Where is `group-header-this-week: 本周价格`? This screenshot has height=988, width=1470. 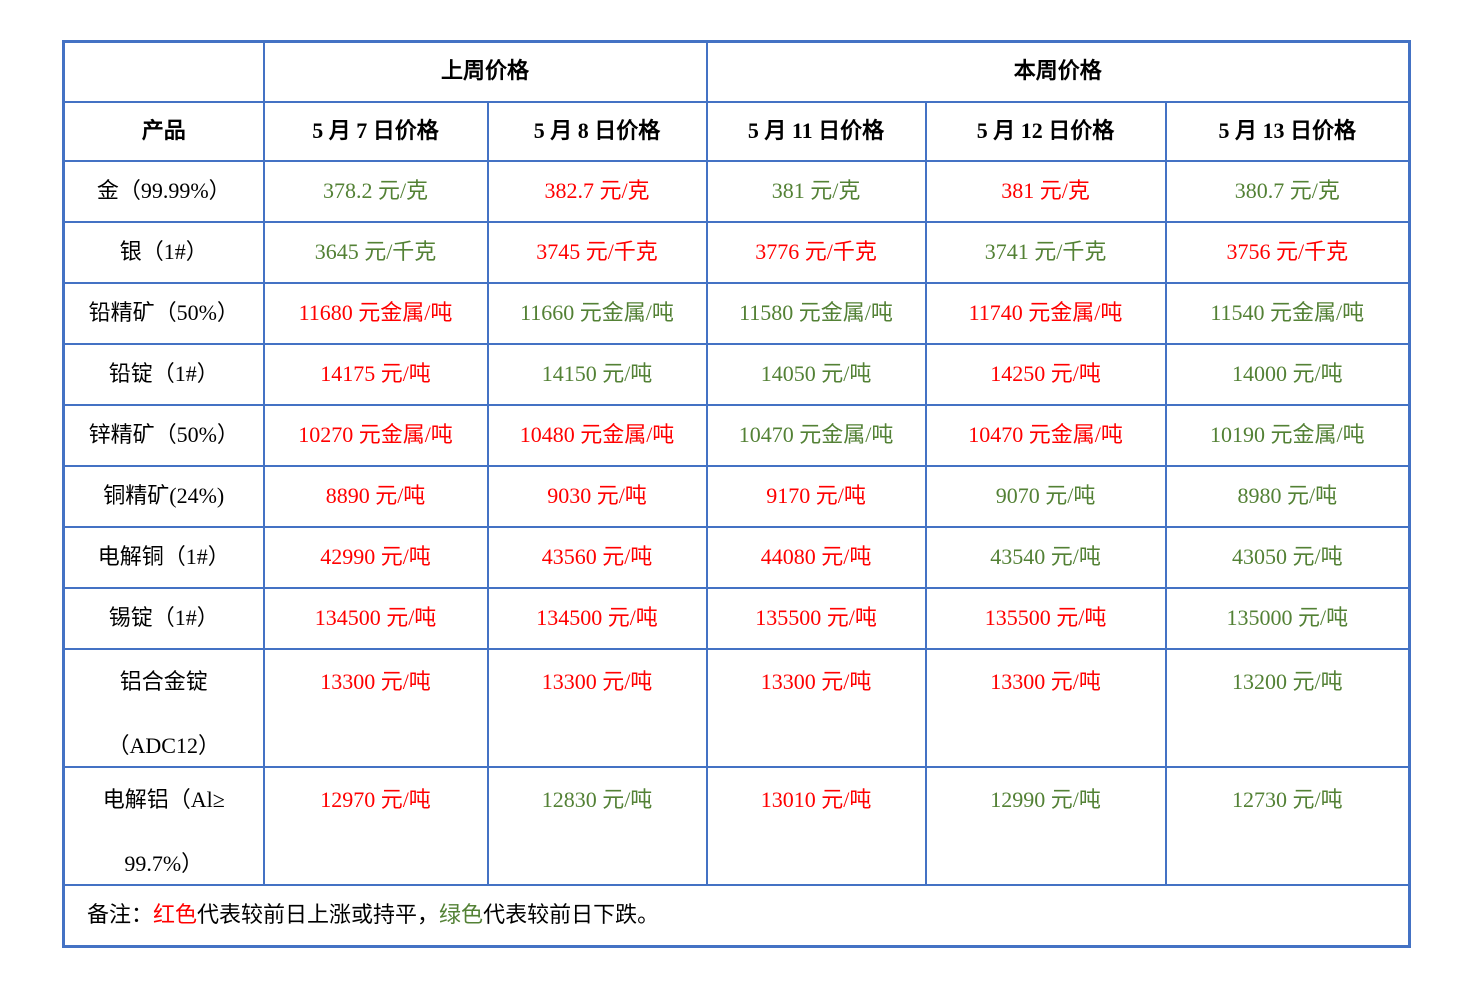
group-header-this-week: 本周价格 is located at coordinates (1058, 71).